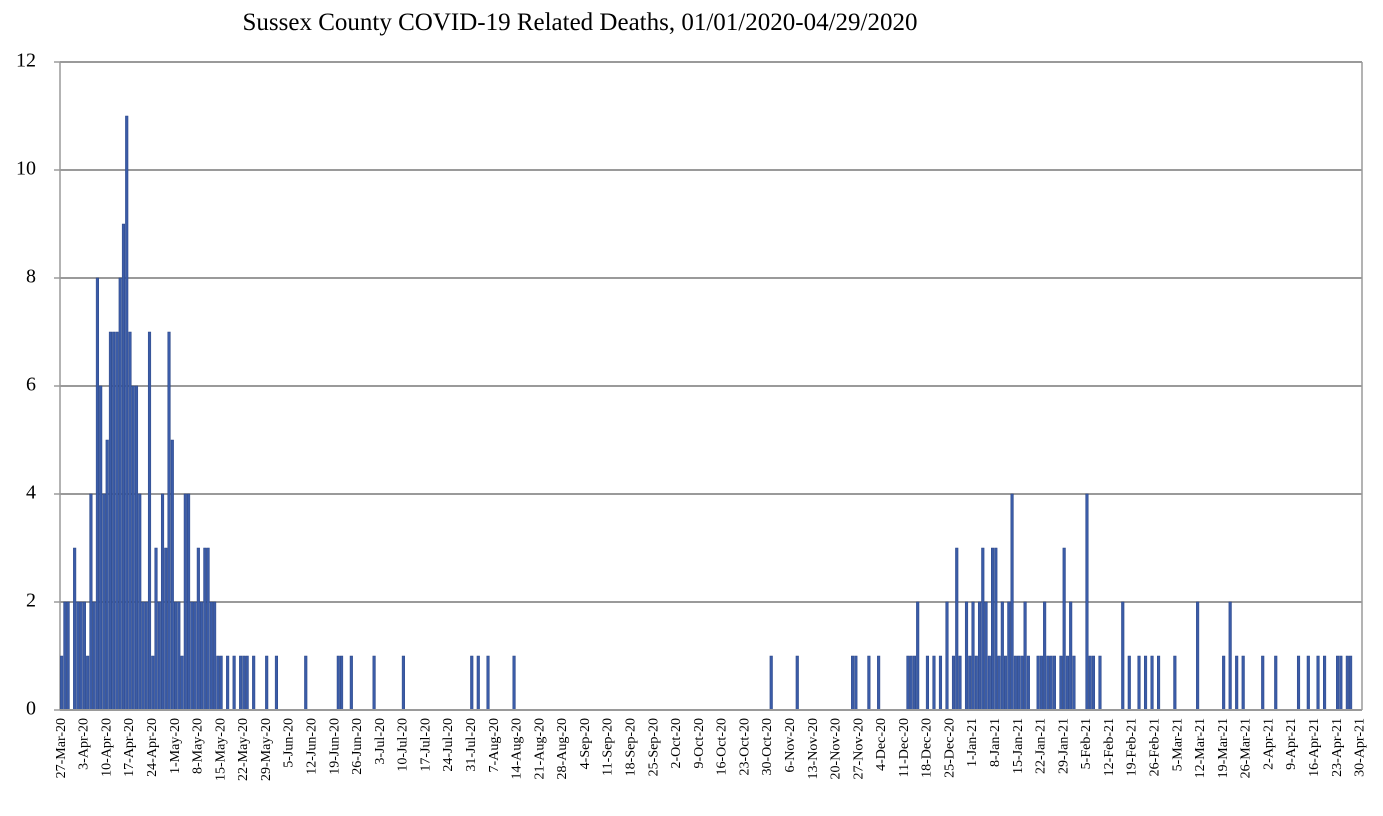 The image size is (1383, 816). Describe the element at coordinates (380, 741) in the screenshot. I see `x-tick-label: 3-Jul-20` at that location.